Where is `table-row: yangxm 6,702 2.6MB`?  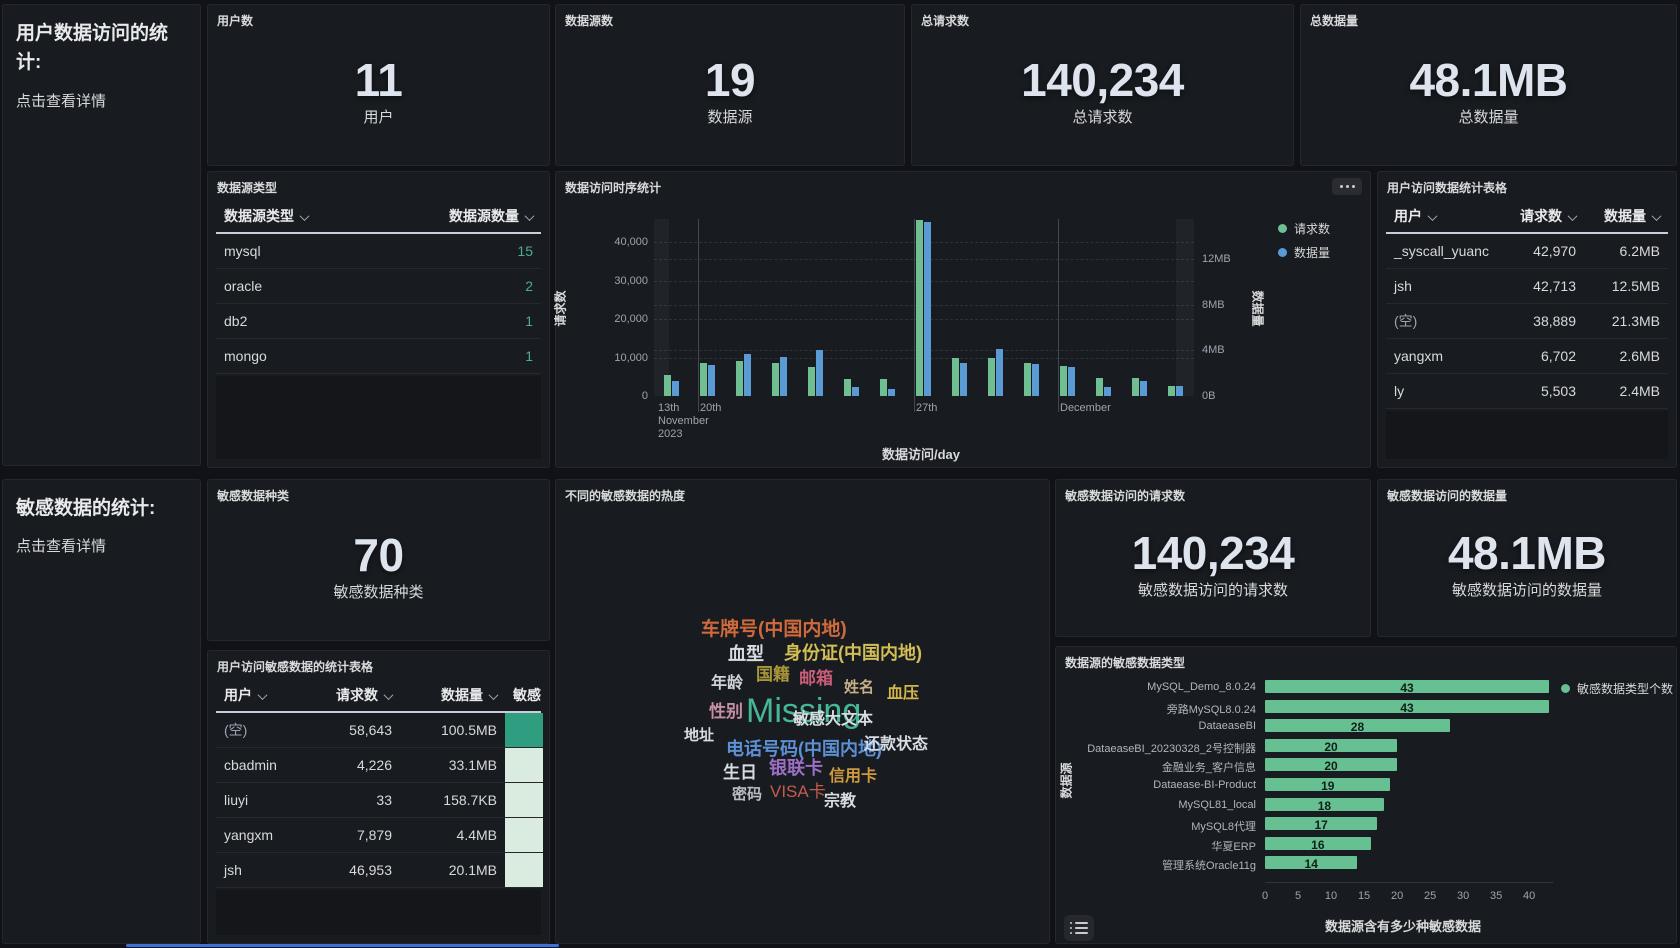
table-row: yangxm 6,702 2.6MB is located at coordinates (1527, 356).